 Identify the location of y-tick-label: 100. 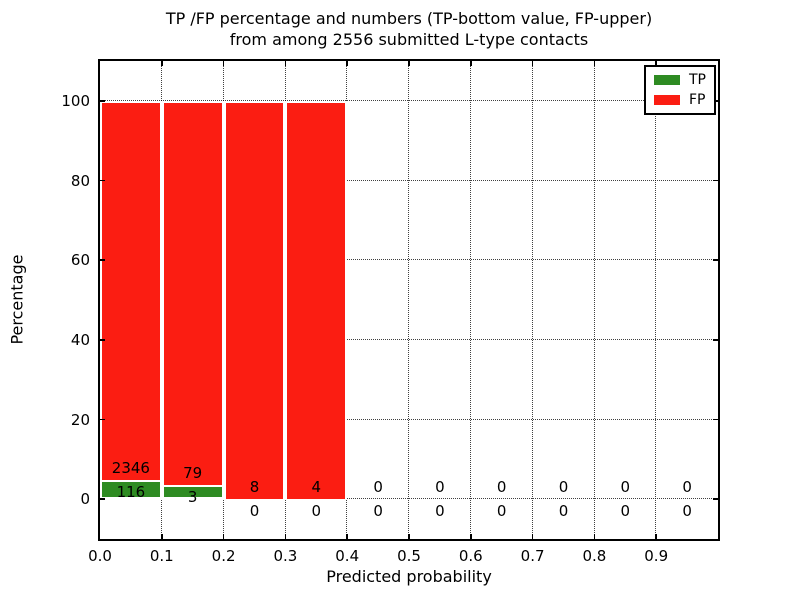
(75, 100).